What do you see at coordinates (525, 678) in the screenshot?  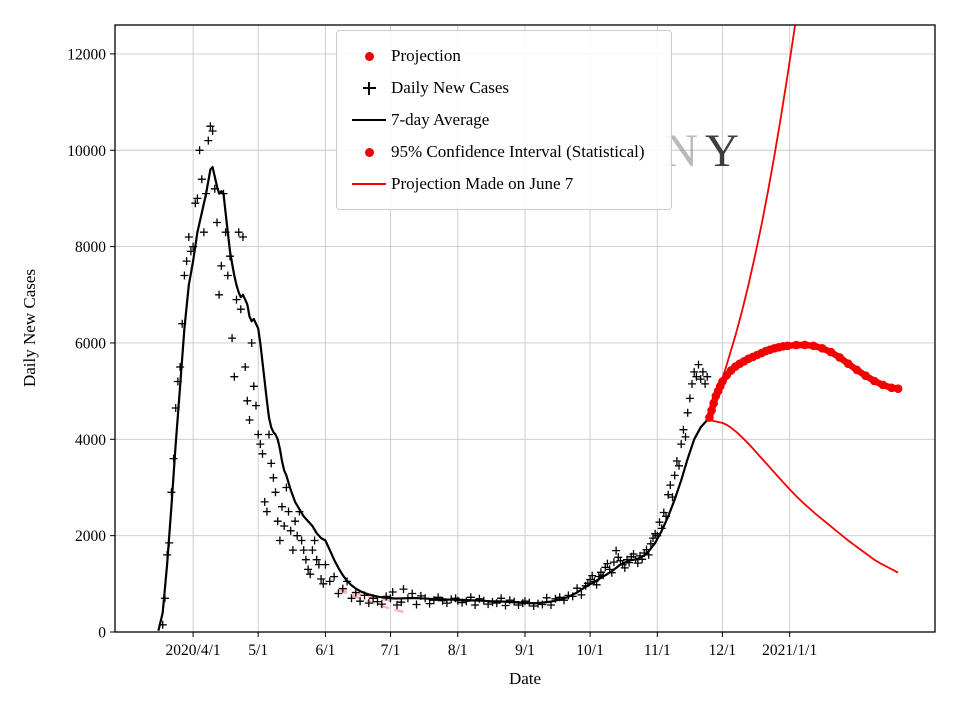 I see `x-axis-label: Date` at bounding box center [525, 678].